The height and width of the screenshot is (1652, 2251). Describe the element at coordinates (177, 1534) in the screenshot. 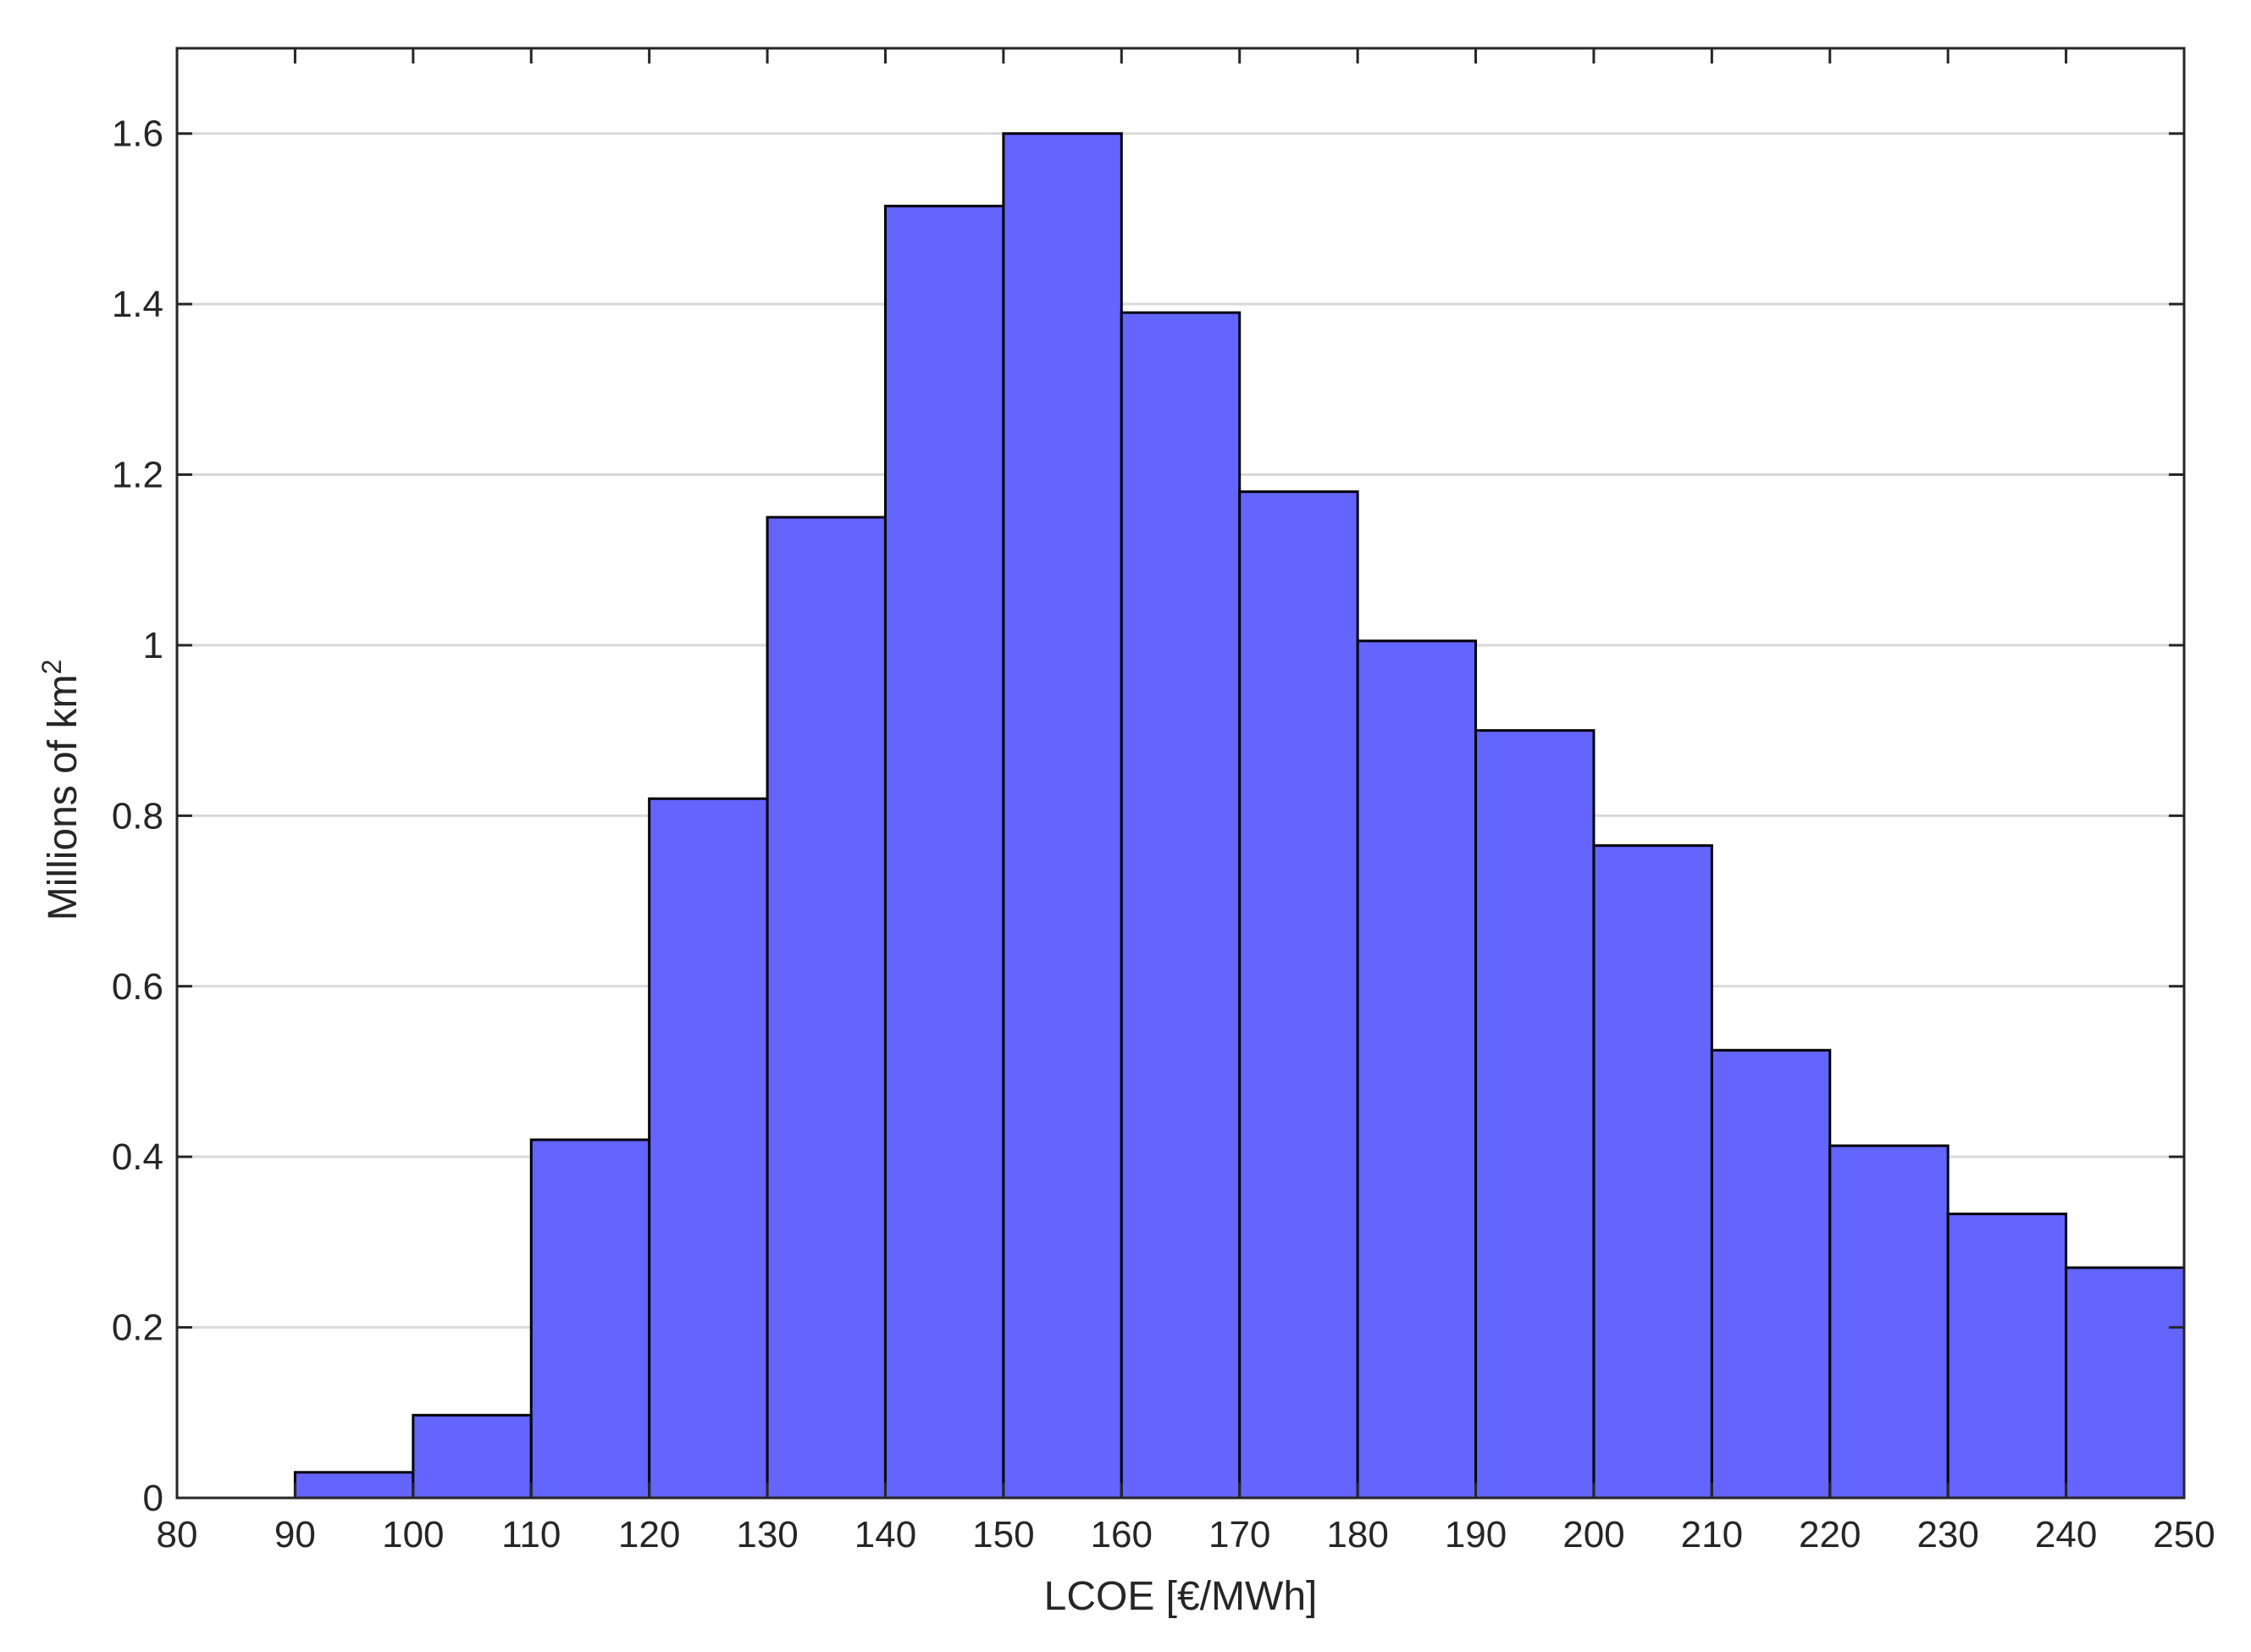

I see `x-tick-label-80: 80` at that location.